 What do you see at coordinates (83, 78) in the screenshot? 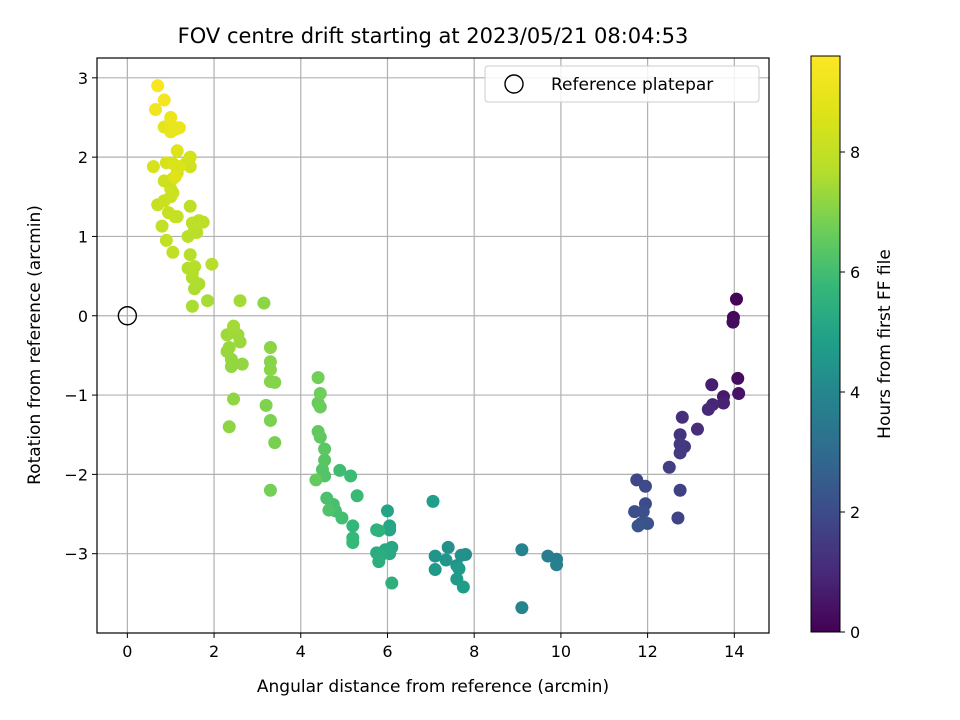
I see `y-tick-label: 3` at bounding box center [83, 78].